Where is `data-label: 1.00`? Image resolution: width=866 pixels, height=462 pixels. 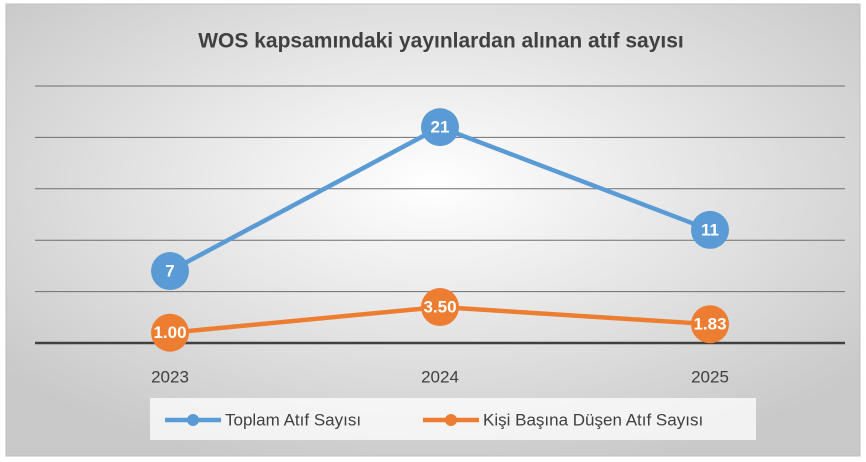
data-label: 1.00 is located at coordinates (169, 332).